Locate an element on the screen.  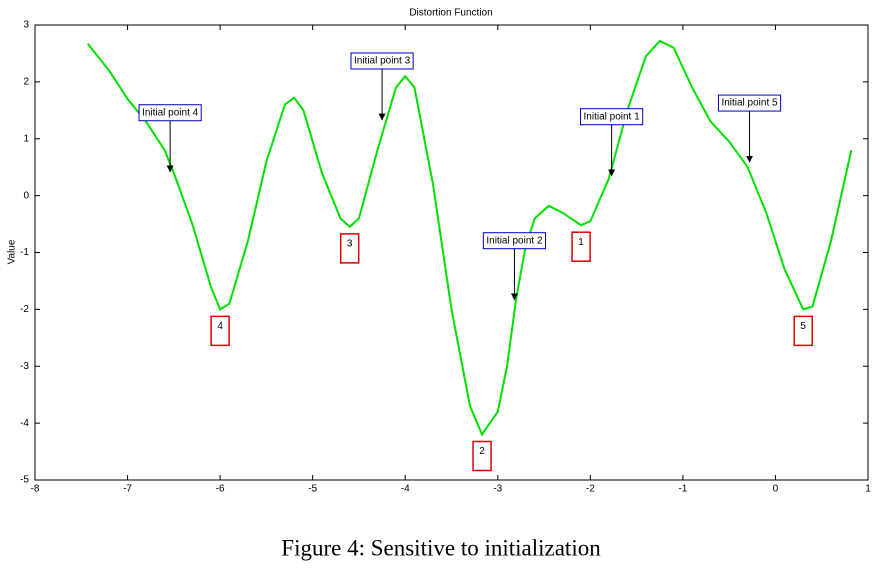
figure-caption: Figure 4: Sensitive to initialization is located at coordinates (441, 547).